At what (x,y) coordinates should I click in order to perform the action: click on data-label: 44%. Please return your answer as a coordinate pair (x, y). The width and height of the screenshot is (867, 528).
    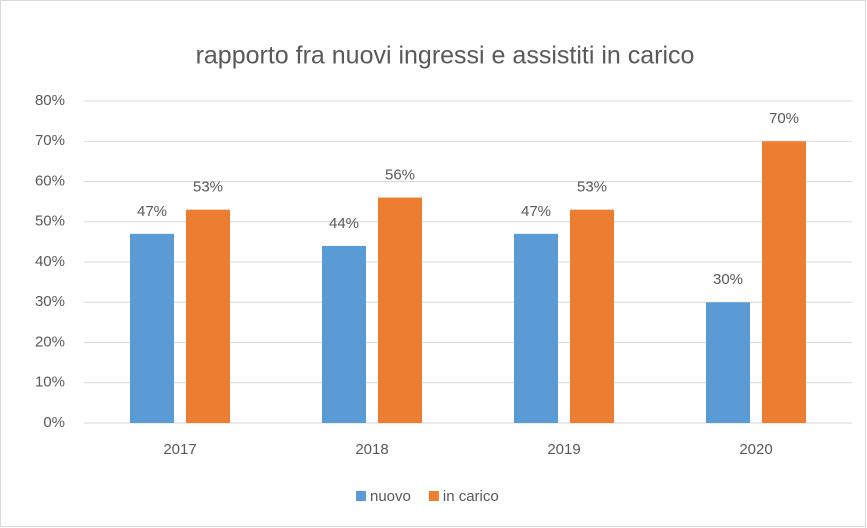
    Looking at the image, I should click on (344, 223).